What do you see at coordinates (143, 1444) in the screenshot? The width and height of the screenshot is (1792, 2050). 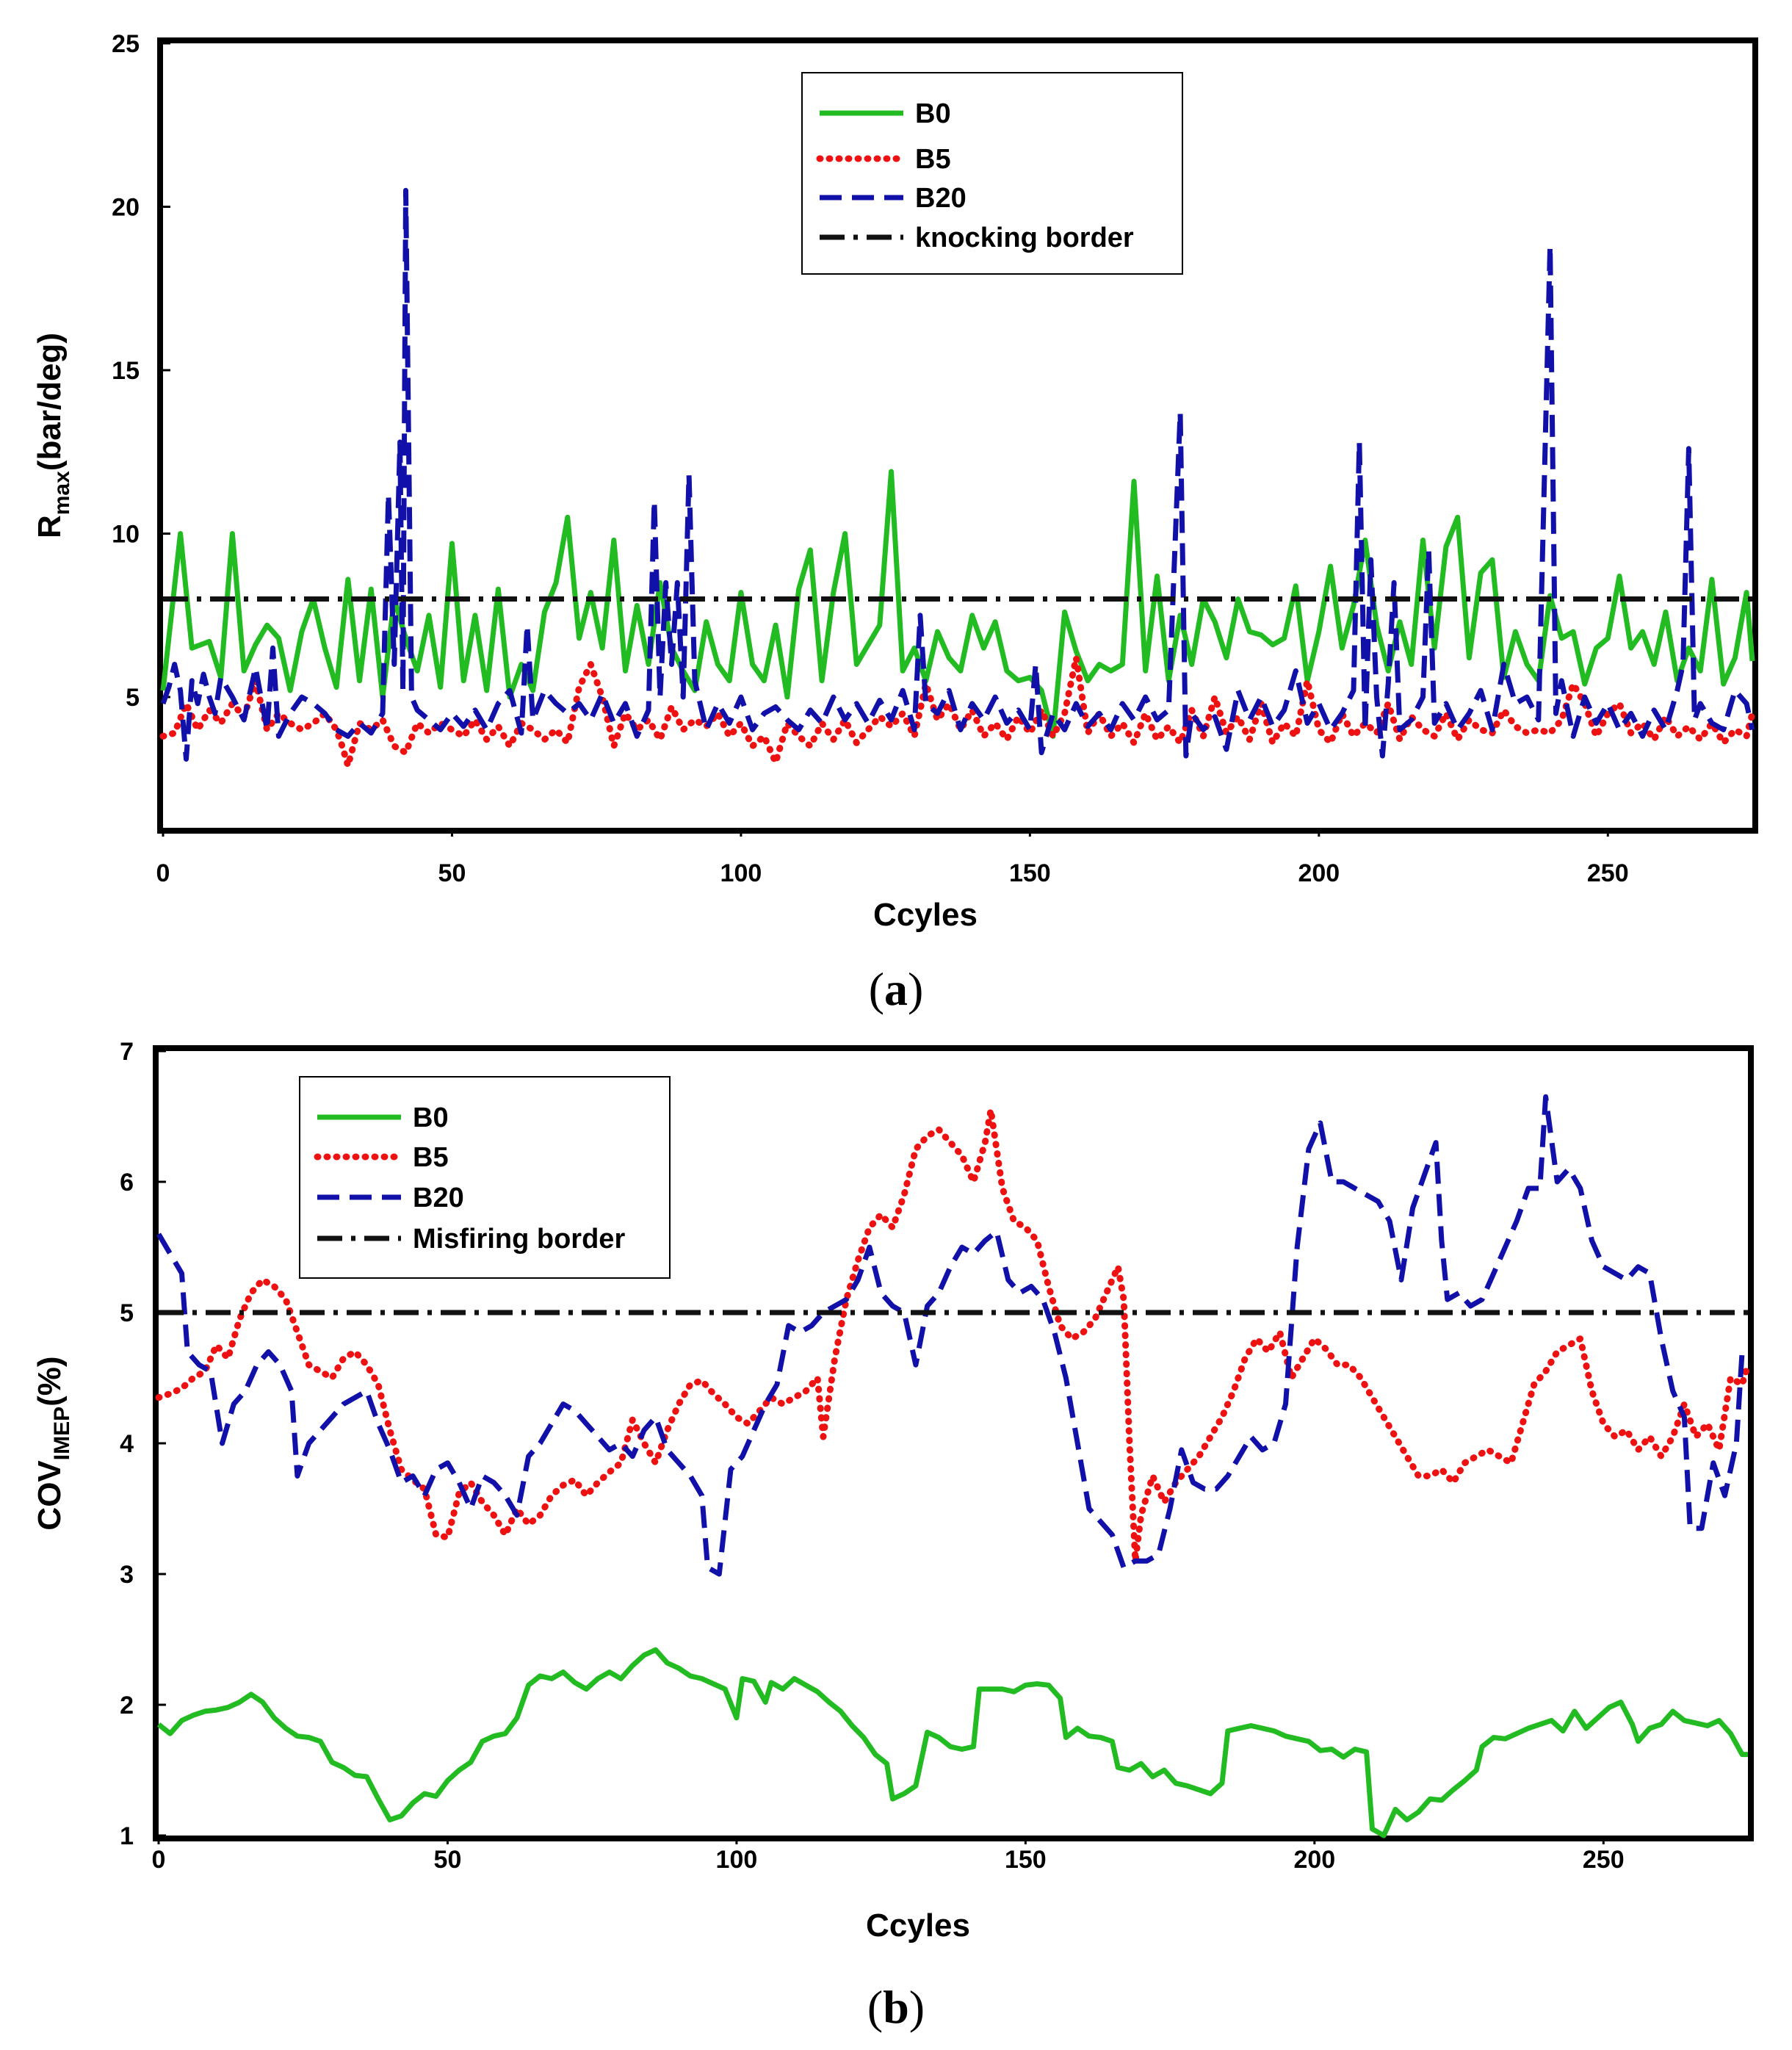 I see `y-axis-ticks-b: 1 2 3 4 5 6 7` at bounding box center [143, 1444].